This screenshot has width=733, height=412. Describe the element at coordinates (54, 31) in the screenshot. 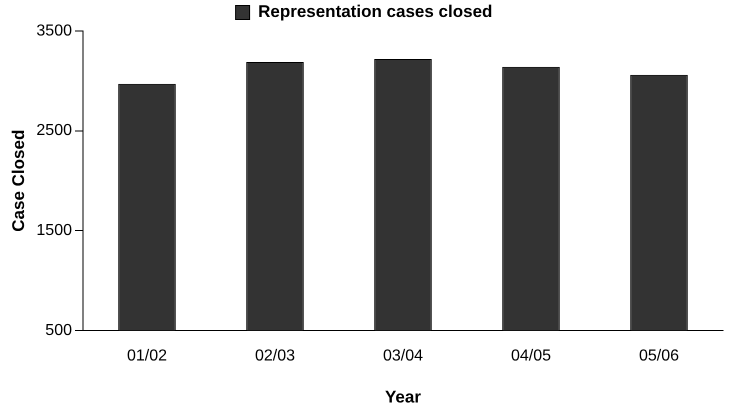

I see `y-tick-label: 3500` at that location.